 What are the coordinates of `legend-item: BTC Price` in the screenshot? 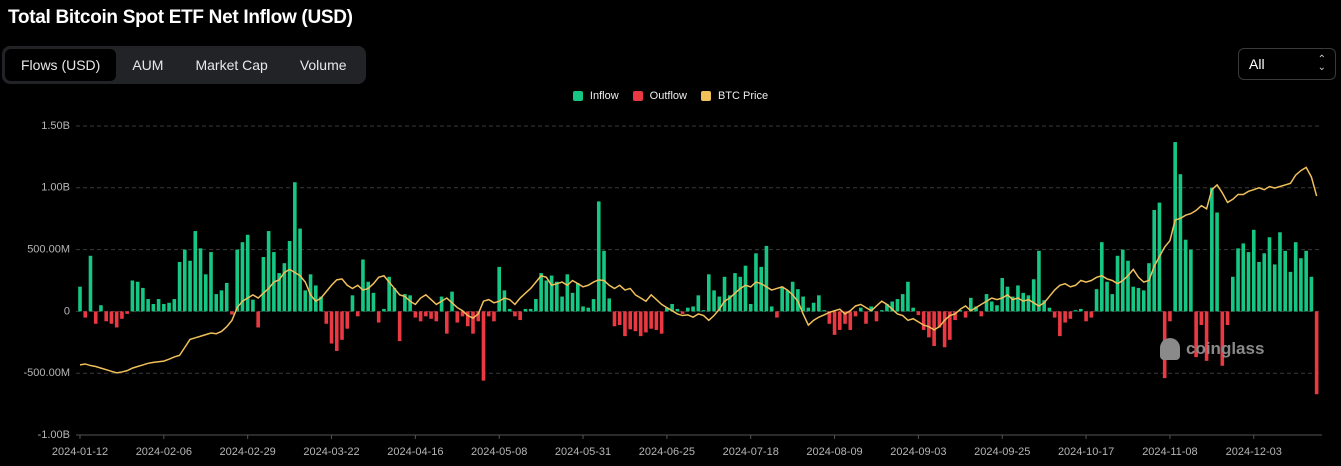 It's located at (734, 96).